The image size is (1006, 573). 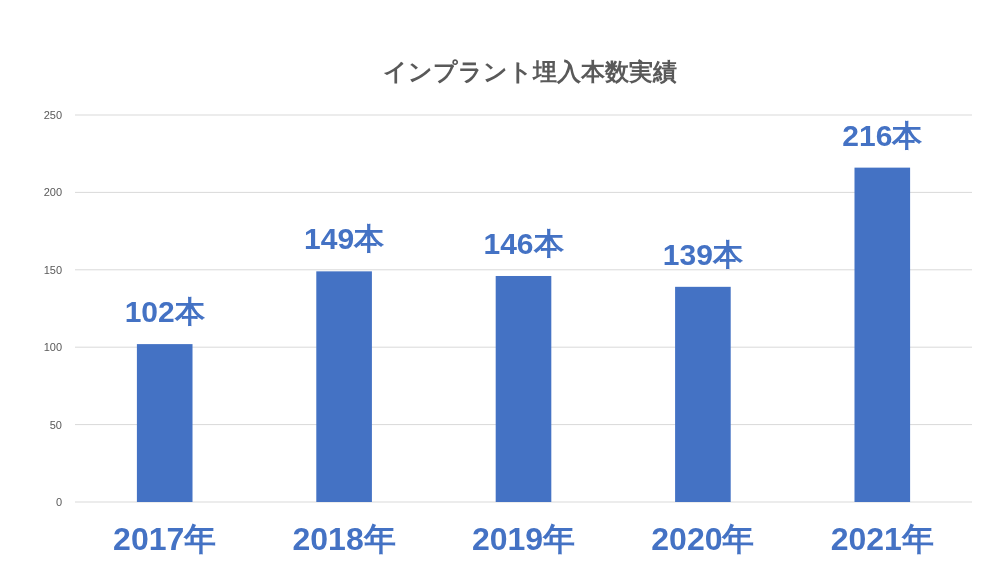 I want to click on x-tick-label: 2017年, so click(x=165, y=539).